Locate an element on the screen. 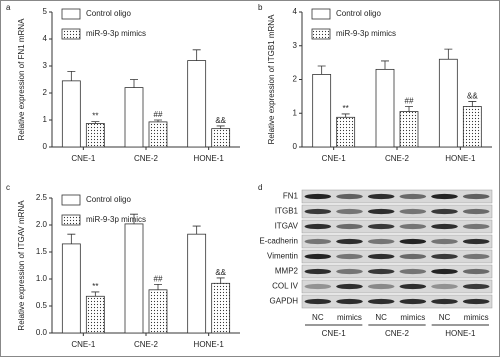 The width and height of the screenshot is (500, 362). y-tick-label: 0.5 is located at coordinates (42, 305).